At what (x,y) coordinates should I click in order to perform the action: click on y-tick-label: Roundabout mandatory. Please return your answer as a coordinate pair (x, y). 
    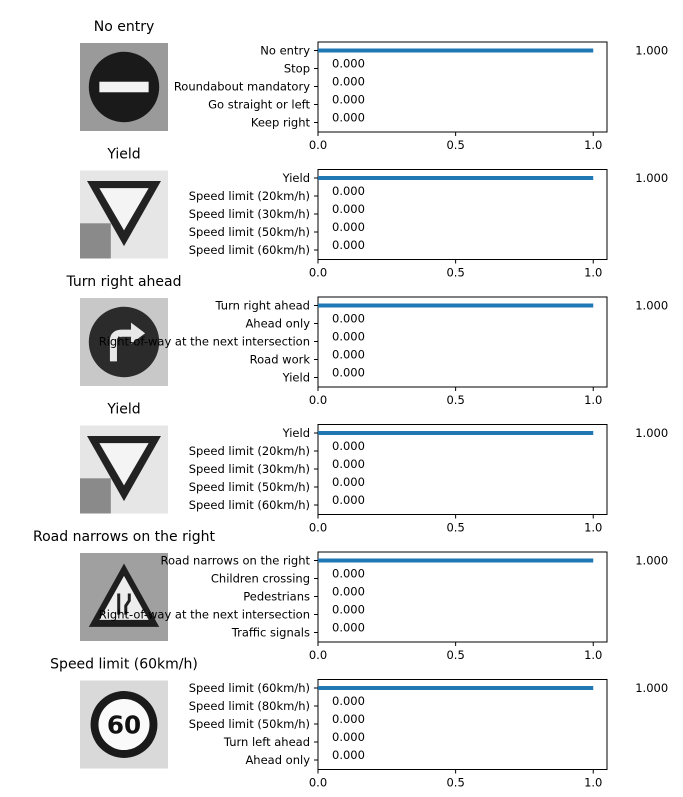
    Looking at the image, I should click on (242, 87).